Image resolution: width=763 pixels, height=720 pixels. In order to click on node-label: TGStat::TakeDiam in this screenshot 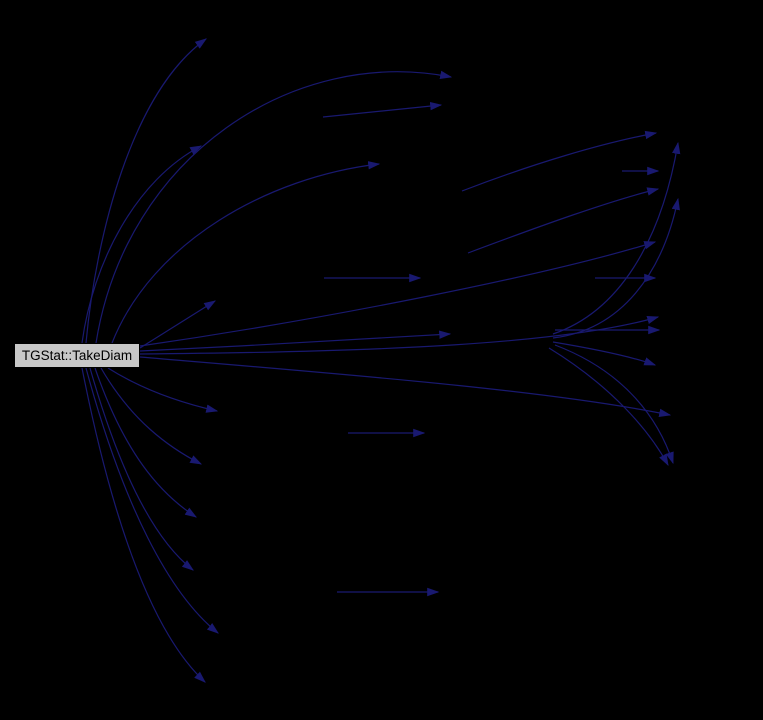, I will do `click(77, 355)`.